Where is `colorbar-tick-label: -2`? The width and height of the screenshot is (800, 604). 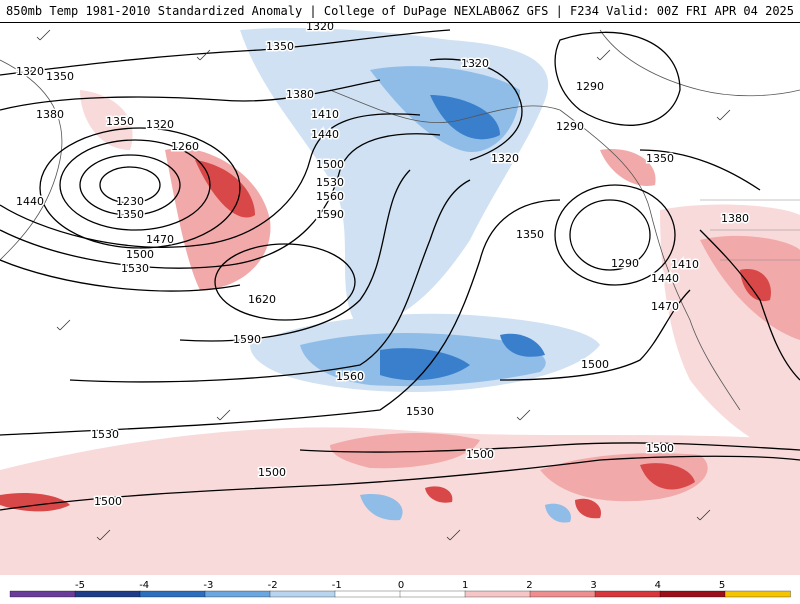
colorbar-tick-label: -2 is located at coordinates (273, 585).